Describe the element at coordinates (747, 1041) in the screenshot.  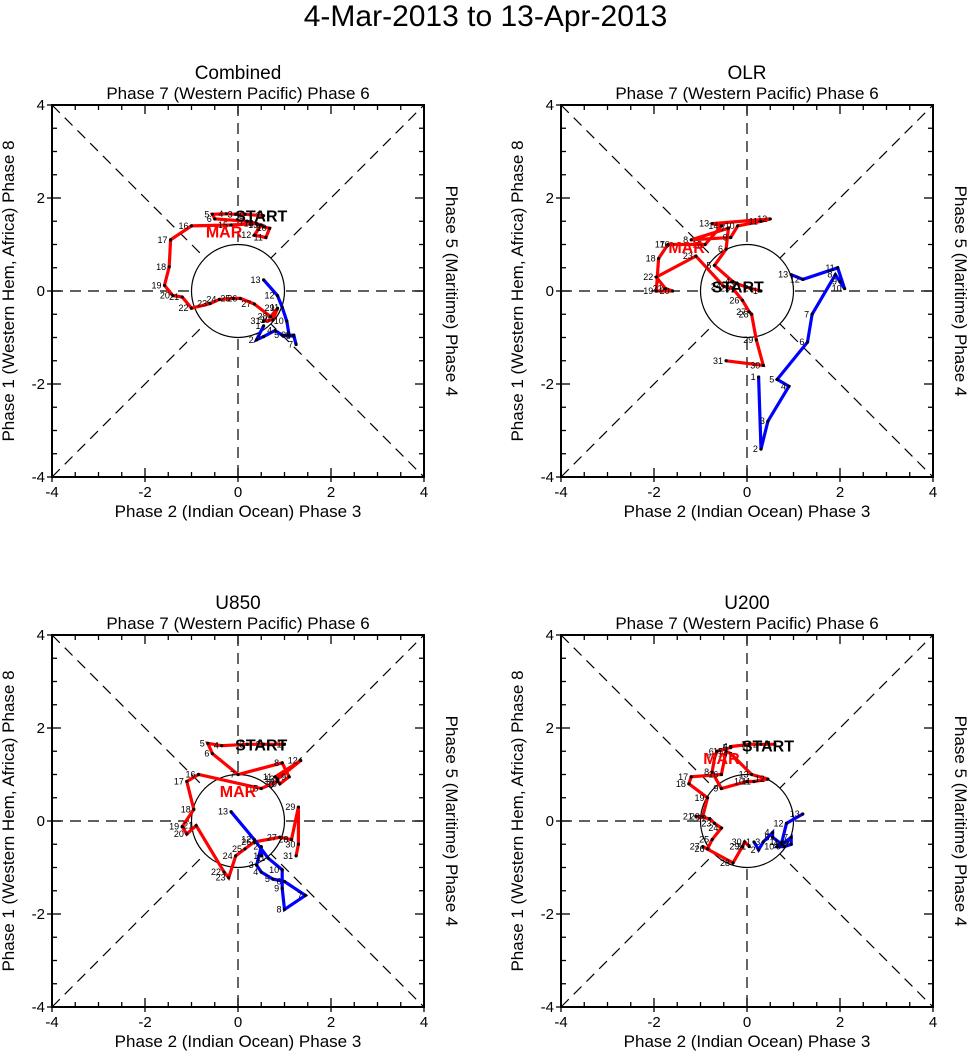
I see `bottom-phase-label: Phase 2 (Indian Ocean) Phase 3` at that location.